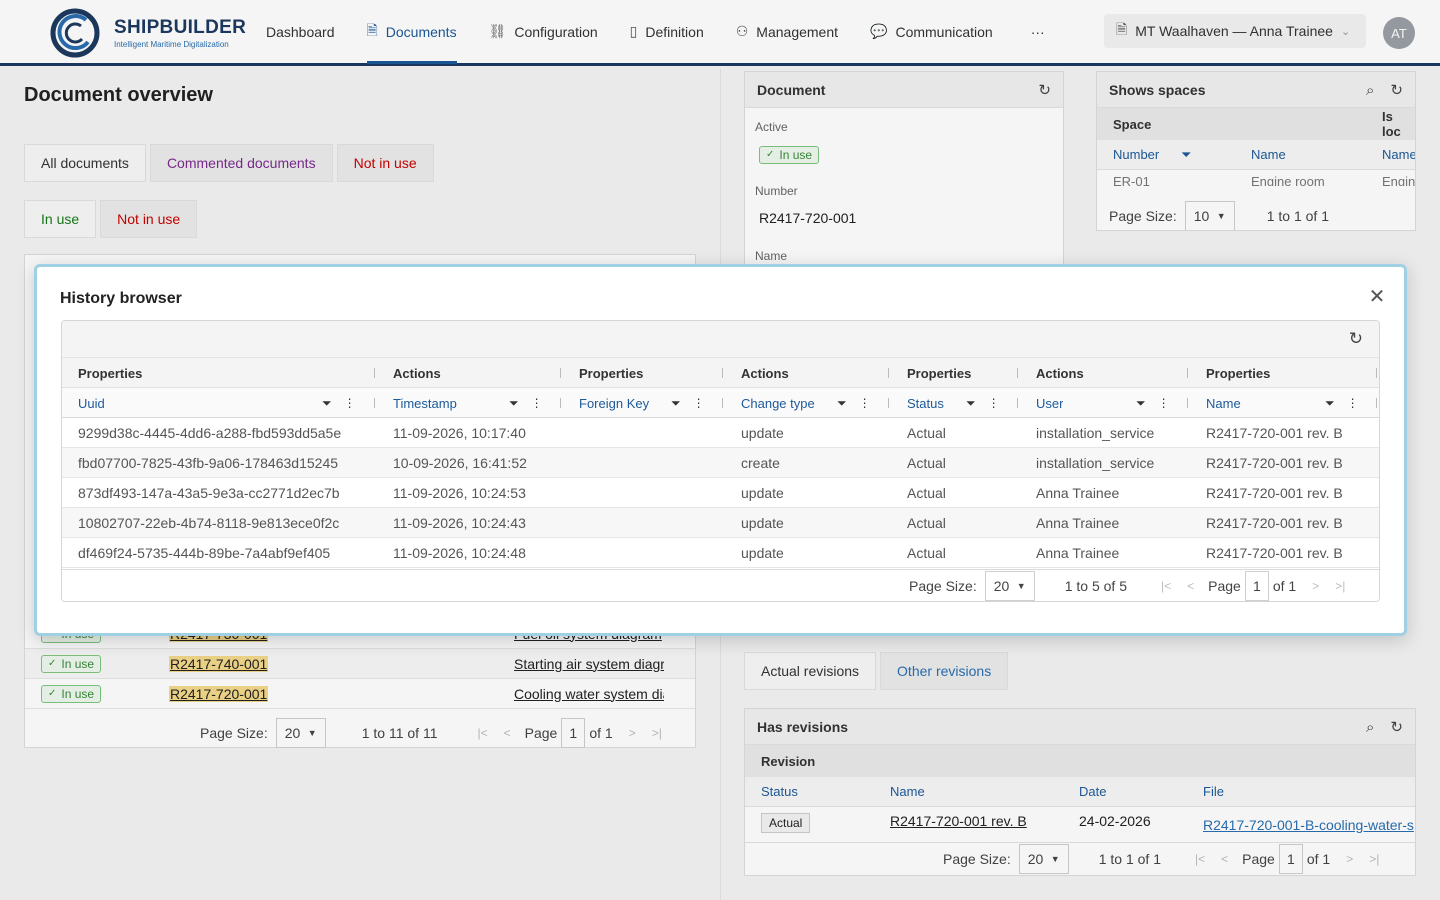 The width and height of the screenshot is (1440, 900). Describe the element at coordinates (944, 671) in the screenshot. I see `tab-other-revisions: Other revisions` at that location.